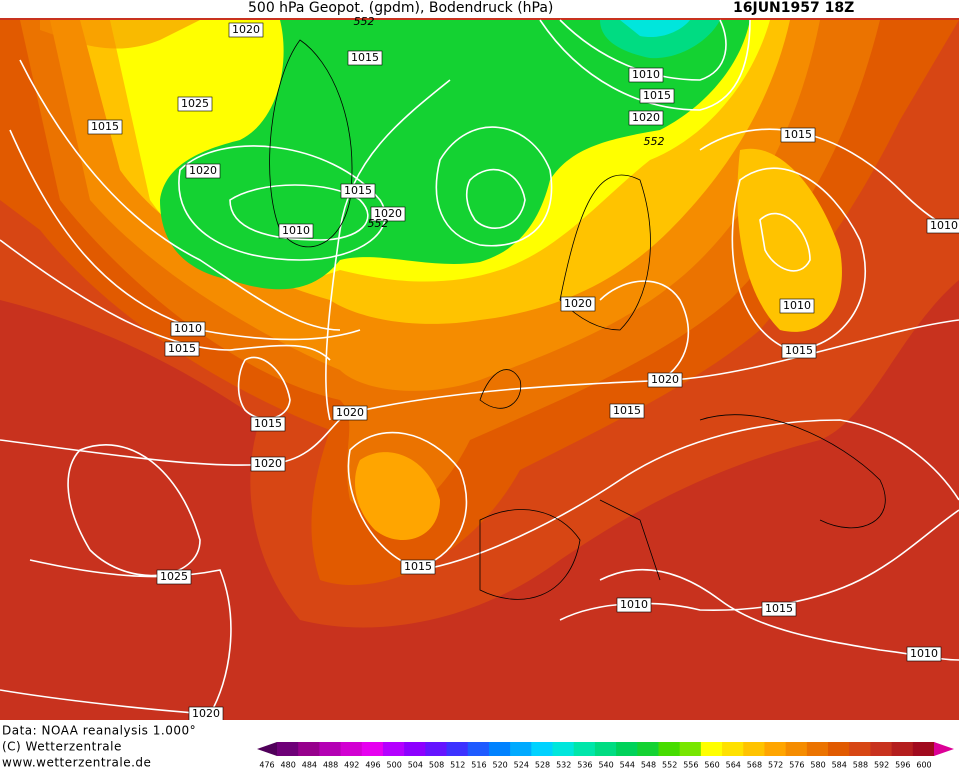 This screenshot has width=959, height=770. I want to click on colorbar-label: 592, so click(881, 765).